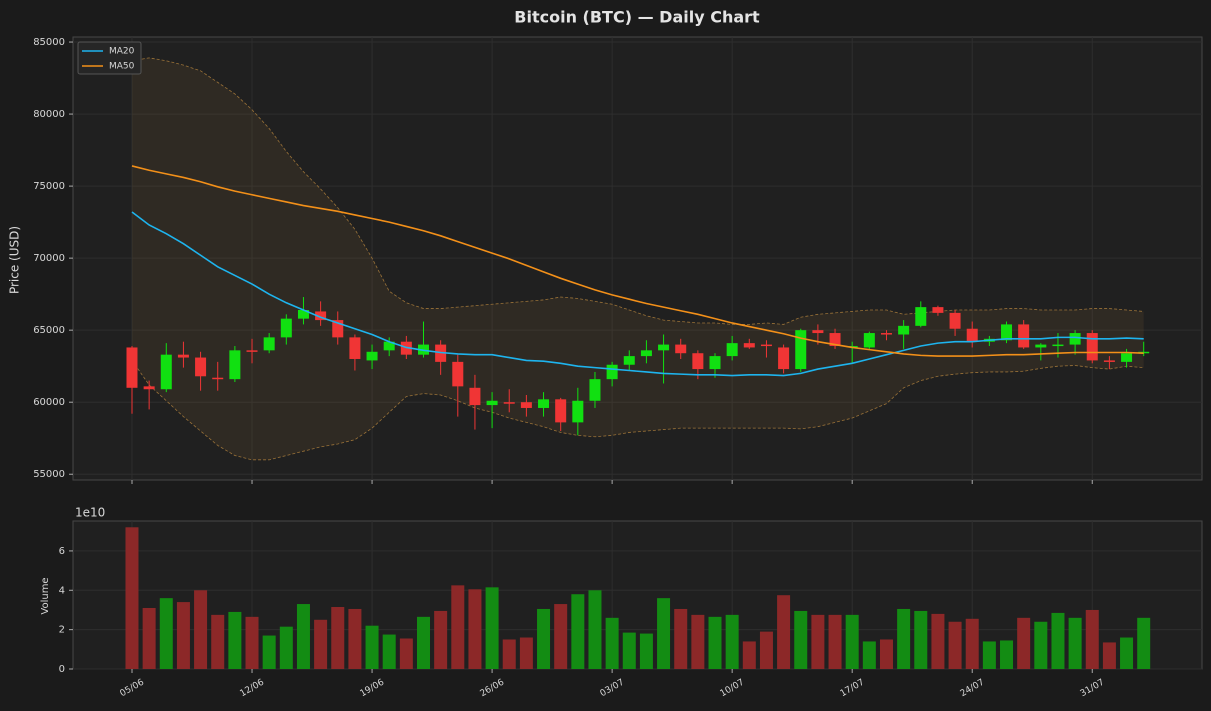 The width and height of the screenshot is (1211, 711). What do you see at coordinates (49, 330) in the screenshot?
I see `y-tick-label: 65000` at bounding box center [49, 330].